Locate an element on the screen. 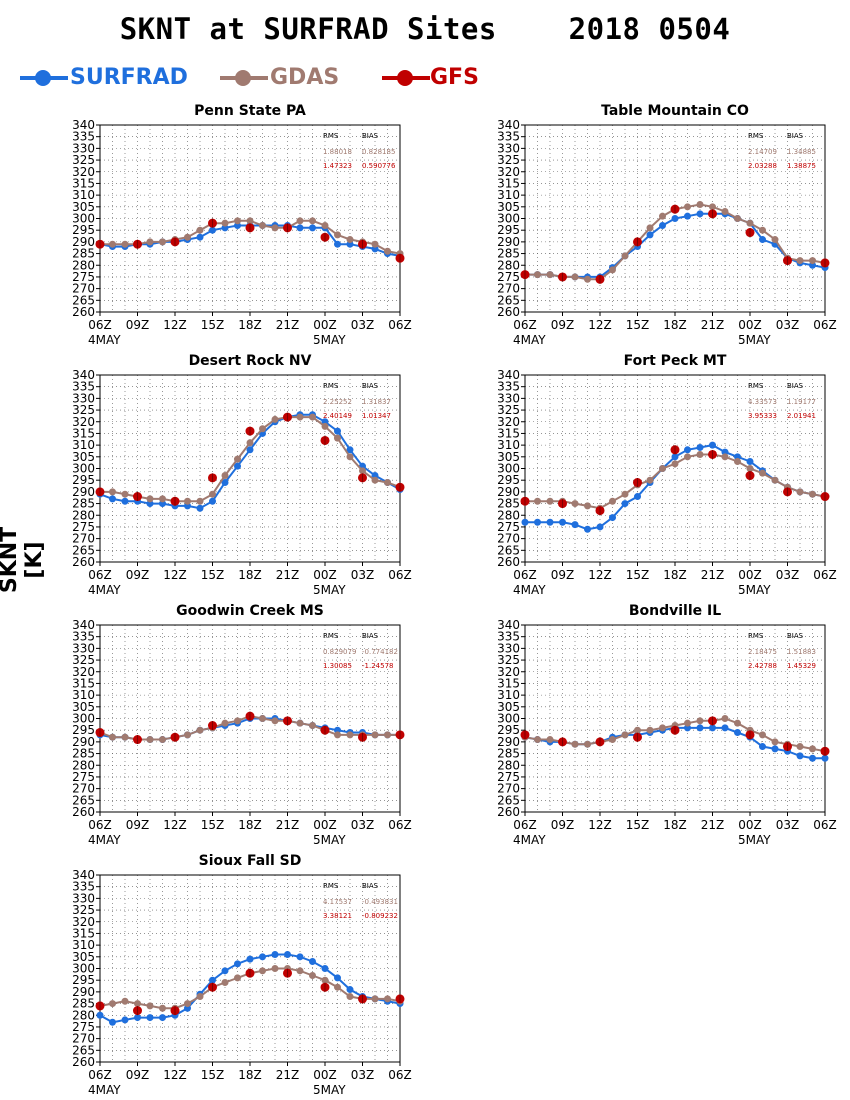  stats-header-bias: BIAS is located at coordinates (370, 636).